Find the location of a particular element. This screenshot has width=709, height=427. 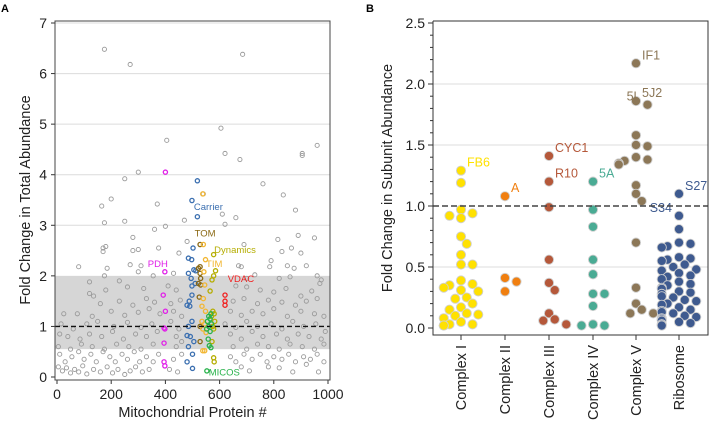

x-tick-label: 1000 is located at coordinates (327, 394).